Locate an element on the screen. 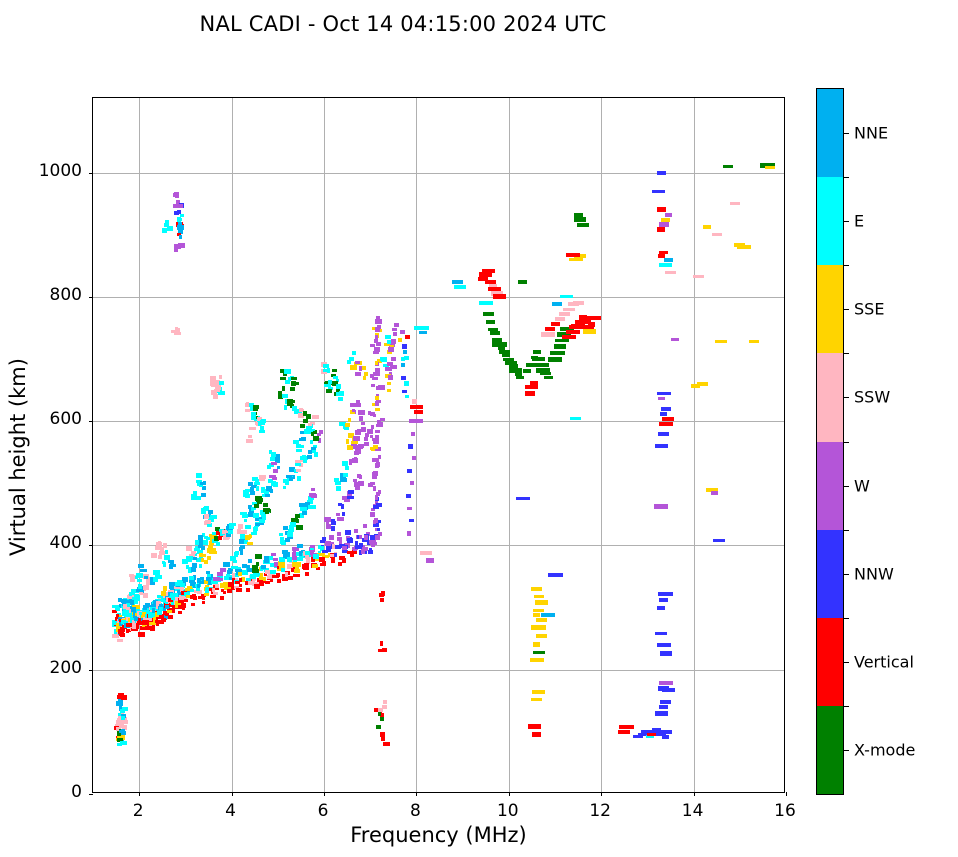 This screenshot has width=958, height=857. y-axis-title: Virtual height (km) is located at coordinates (18, 457).